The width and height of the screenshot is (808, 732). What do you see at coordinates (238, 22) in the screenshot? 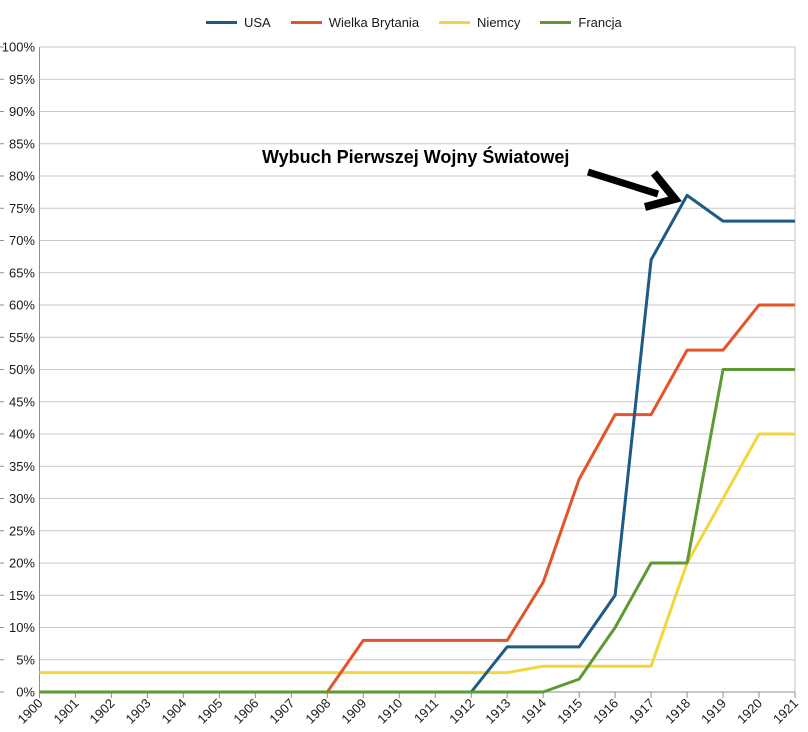
I see `legend-item-usa: USA` at bounding box center [238, 22].